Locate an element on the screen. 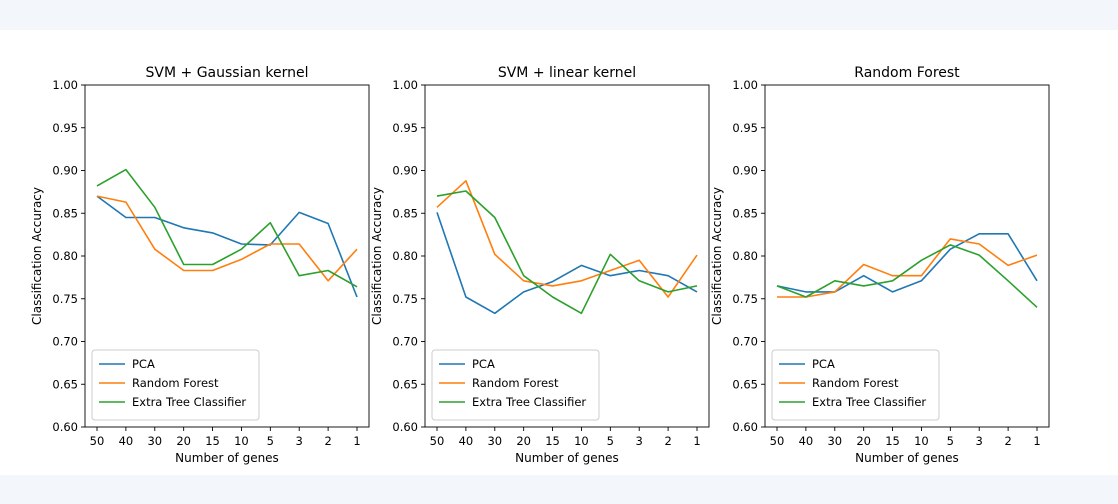  chart-title: SVM + linear kernel is located at coordinates (567, 73).